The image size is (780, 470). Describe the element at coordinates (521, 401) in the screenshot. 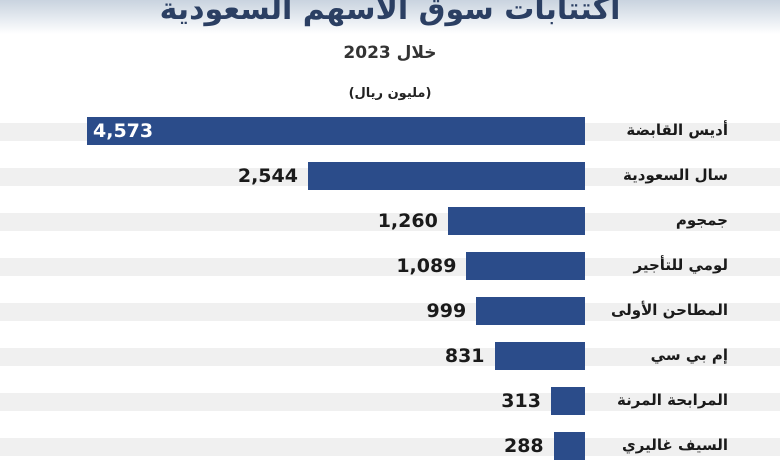

I see `bar-value-label: 313` at that location.